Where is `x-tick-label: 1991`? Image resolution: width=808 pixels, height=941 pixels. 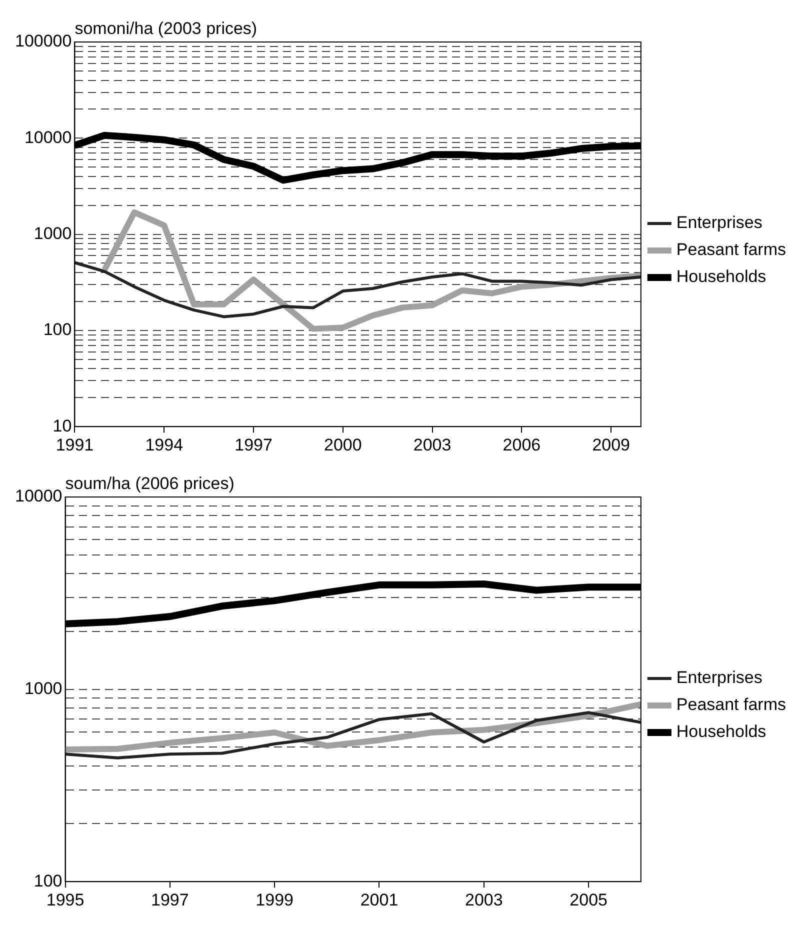
x-tick-label: 1991 is located at coordinates (75, 444).